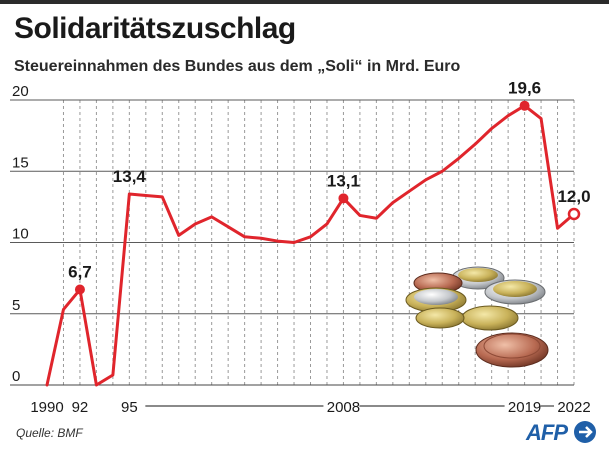  Describe the element at coordinates (304, 2) in the screenshot. I see `top-bar` at that location.